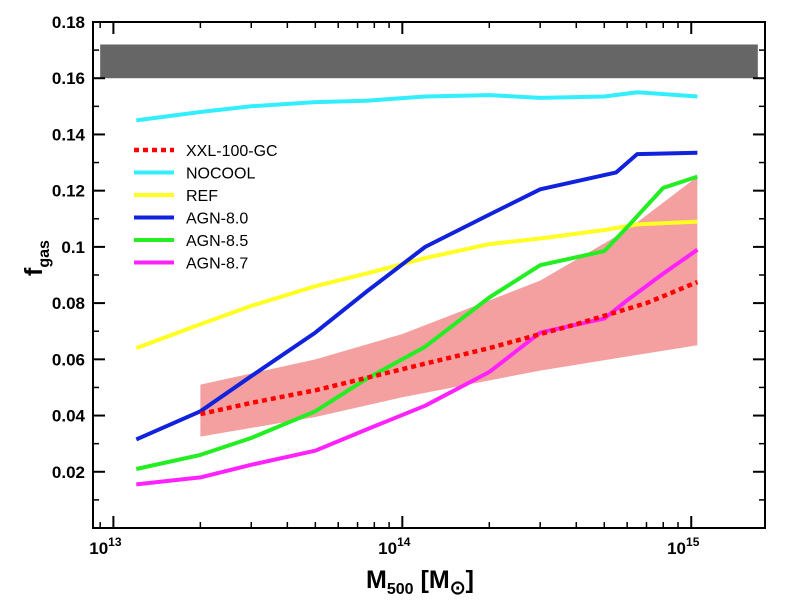  What do you see at coordinates (68, 359) in the screenshot?
I see `y-tick-label: 0.06` at bounding box center [68, 359].